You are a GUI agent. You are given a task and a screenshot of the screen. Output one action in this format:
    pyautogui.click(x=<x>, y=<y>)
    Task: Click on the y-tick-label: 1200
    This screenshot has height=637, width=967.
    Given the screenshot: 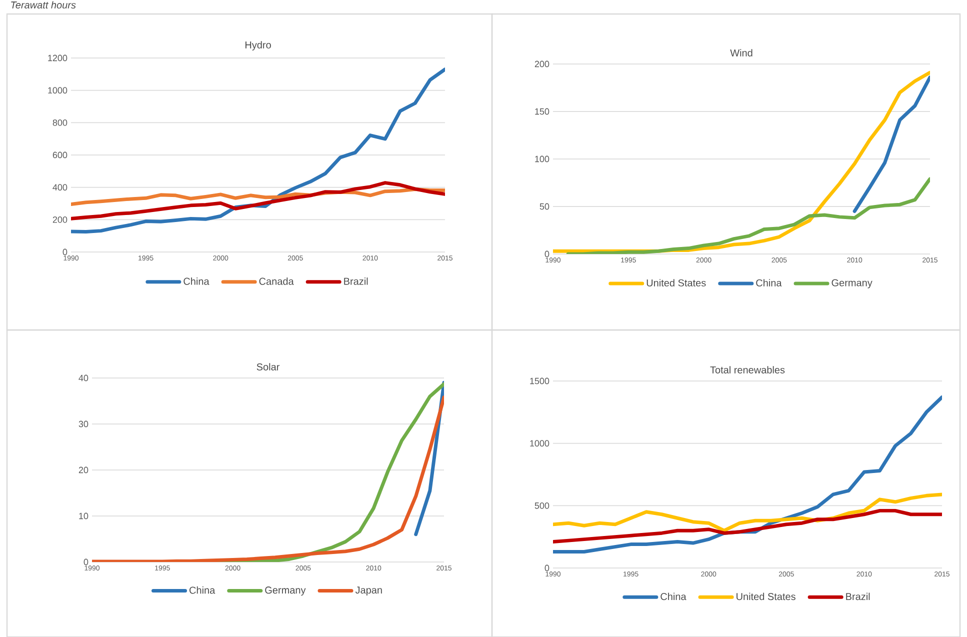 What is the action you would take?
    pyautogui.click(x=58, y=58)
    